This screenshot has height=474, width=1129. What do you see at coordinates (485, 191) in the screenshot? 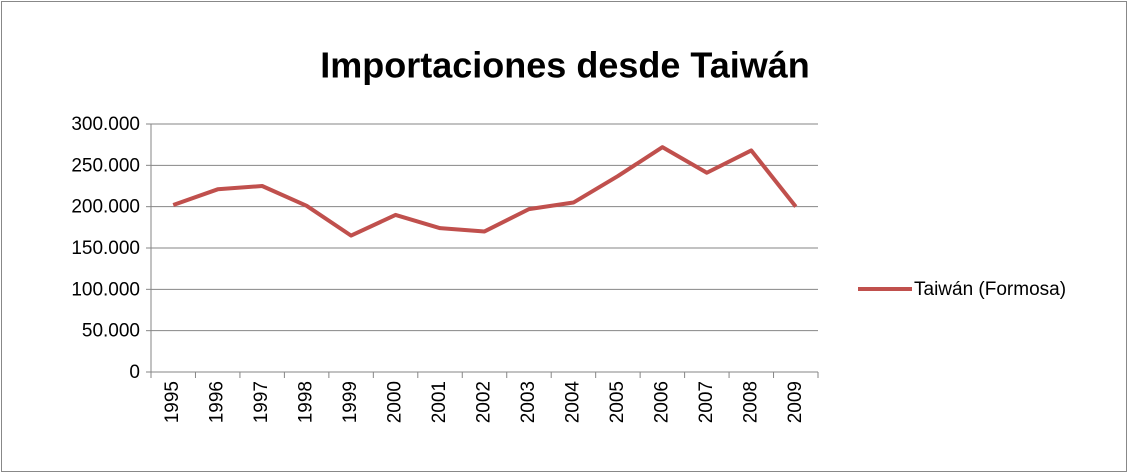
I see `series-line` at bounding box center [485, 191].